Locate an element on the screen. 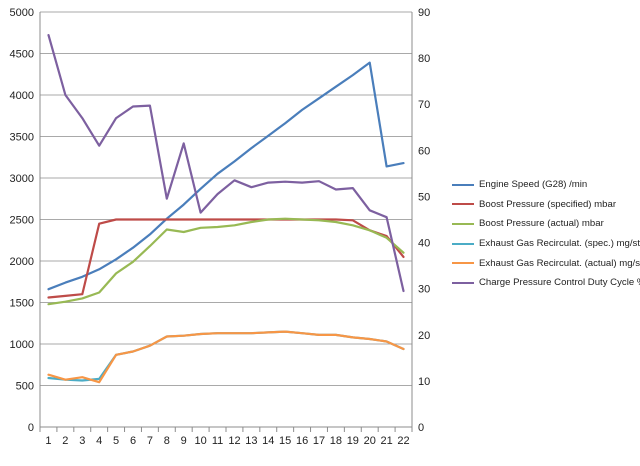 The image size is (640, 466). y-left-tick-label: 5000 is located at coordinates (22, 13).